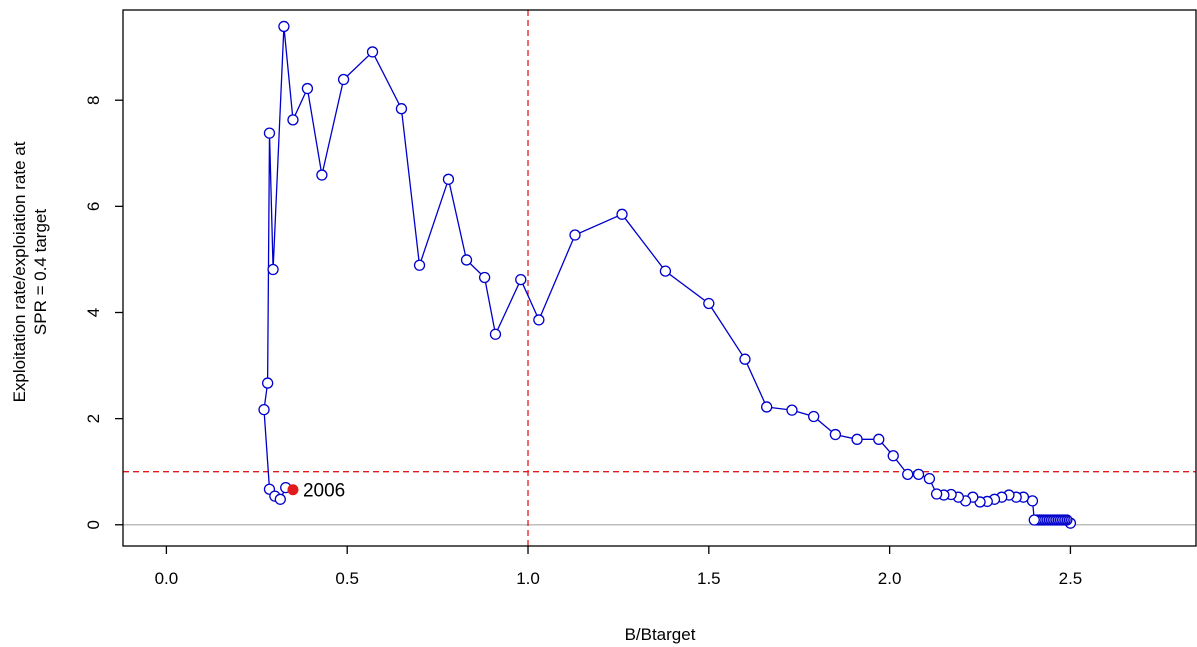 Image resolution: width=1197 pixels, height=647 pixels. I want to click on y-tick-label: 4, so click(93, 312).